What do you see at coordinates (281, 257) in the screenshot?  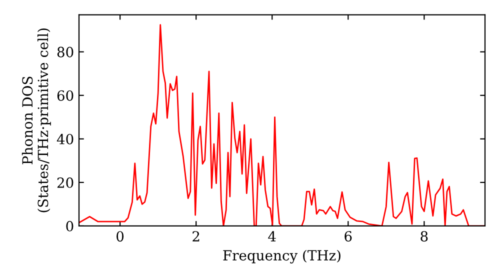 I see `x-axis-title: Frequency (THz)` at bounding box center [281, 257].